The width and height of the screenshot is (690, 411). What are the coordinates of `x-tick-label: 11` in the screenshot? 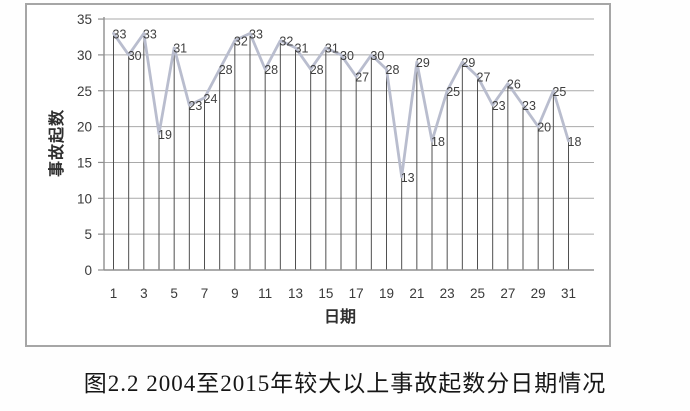 It's located at (265, 293).